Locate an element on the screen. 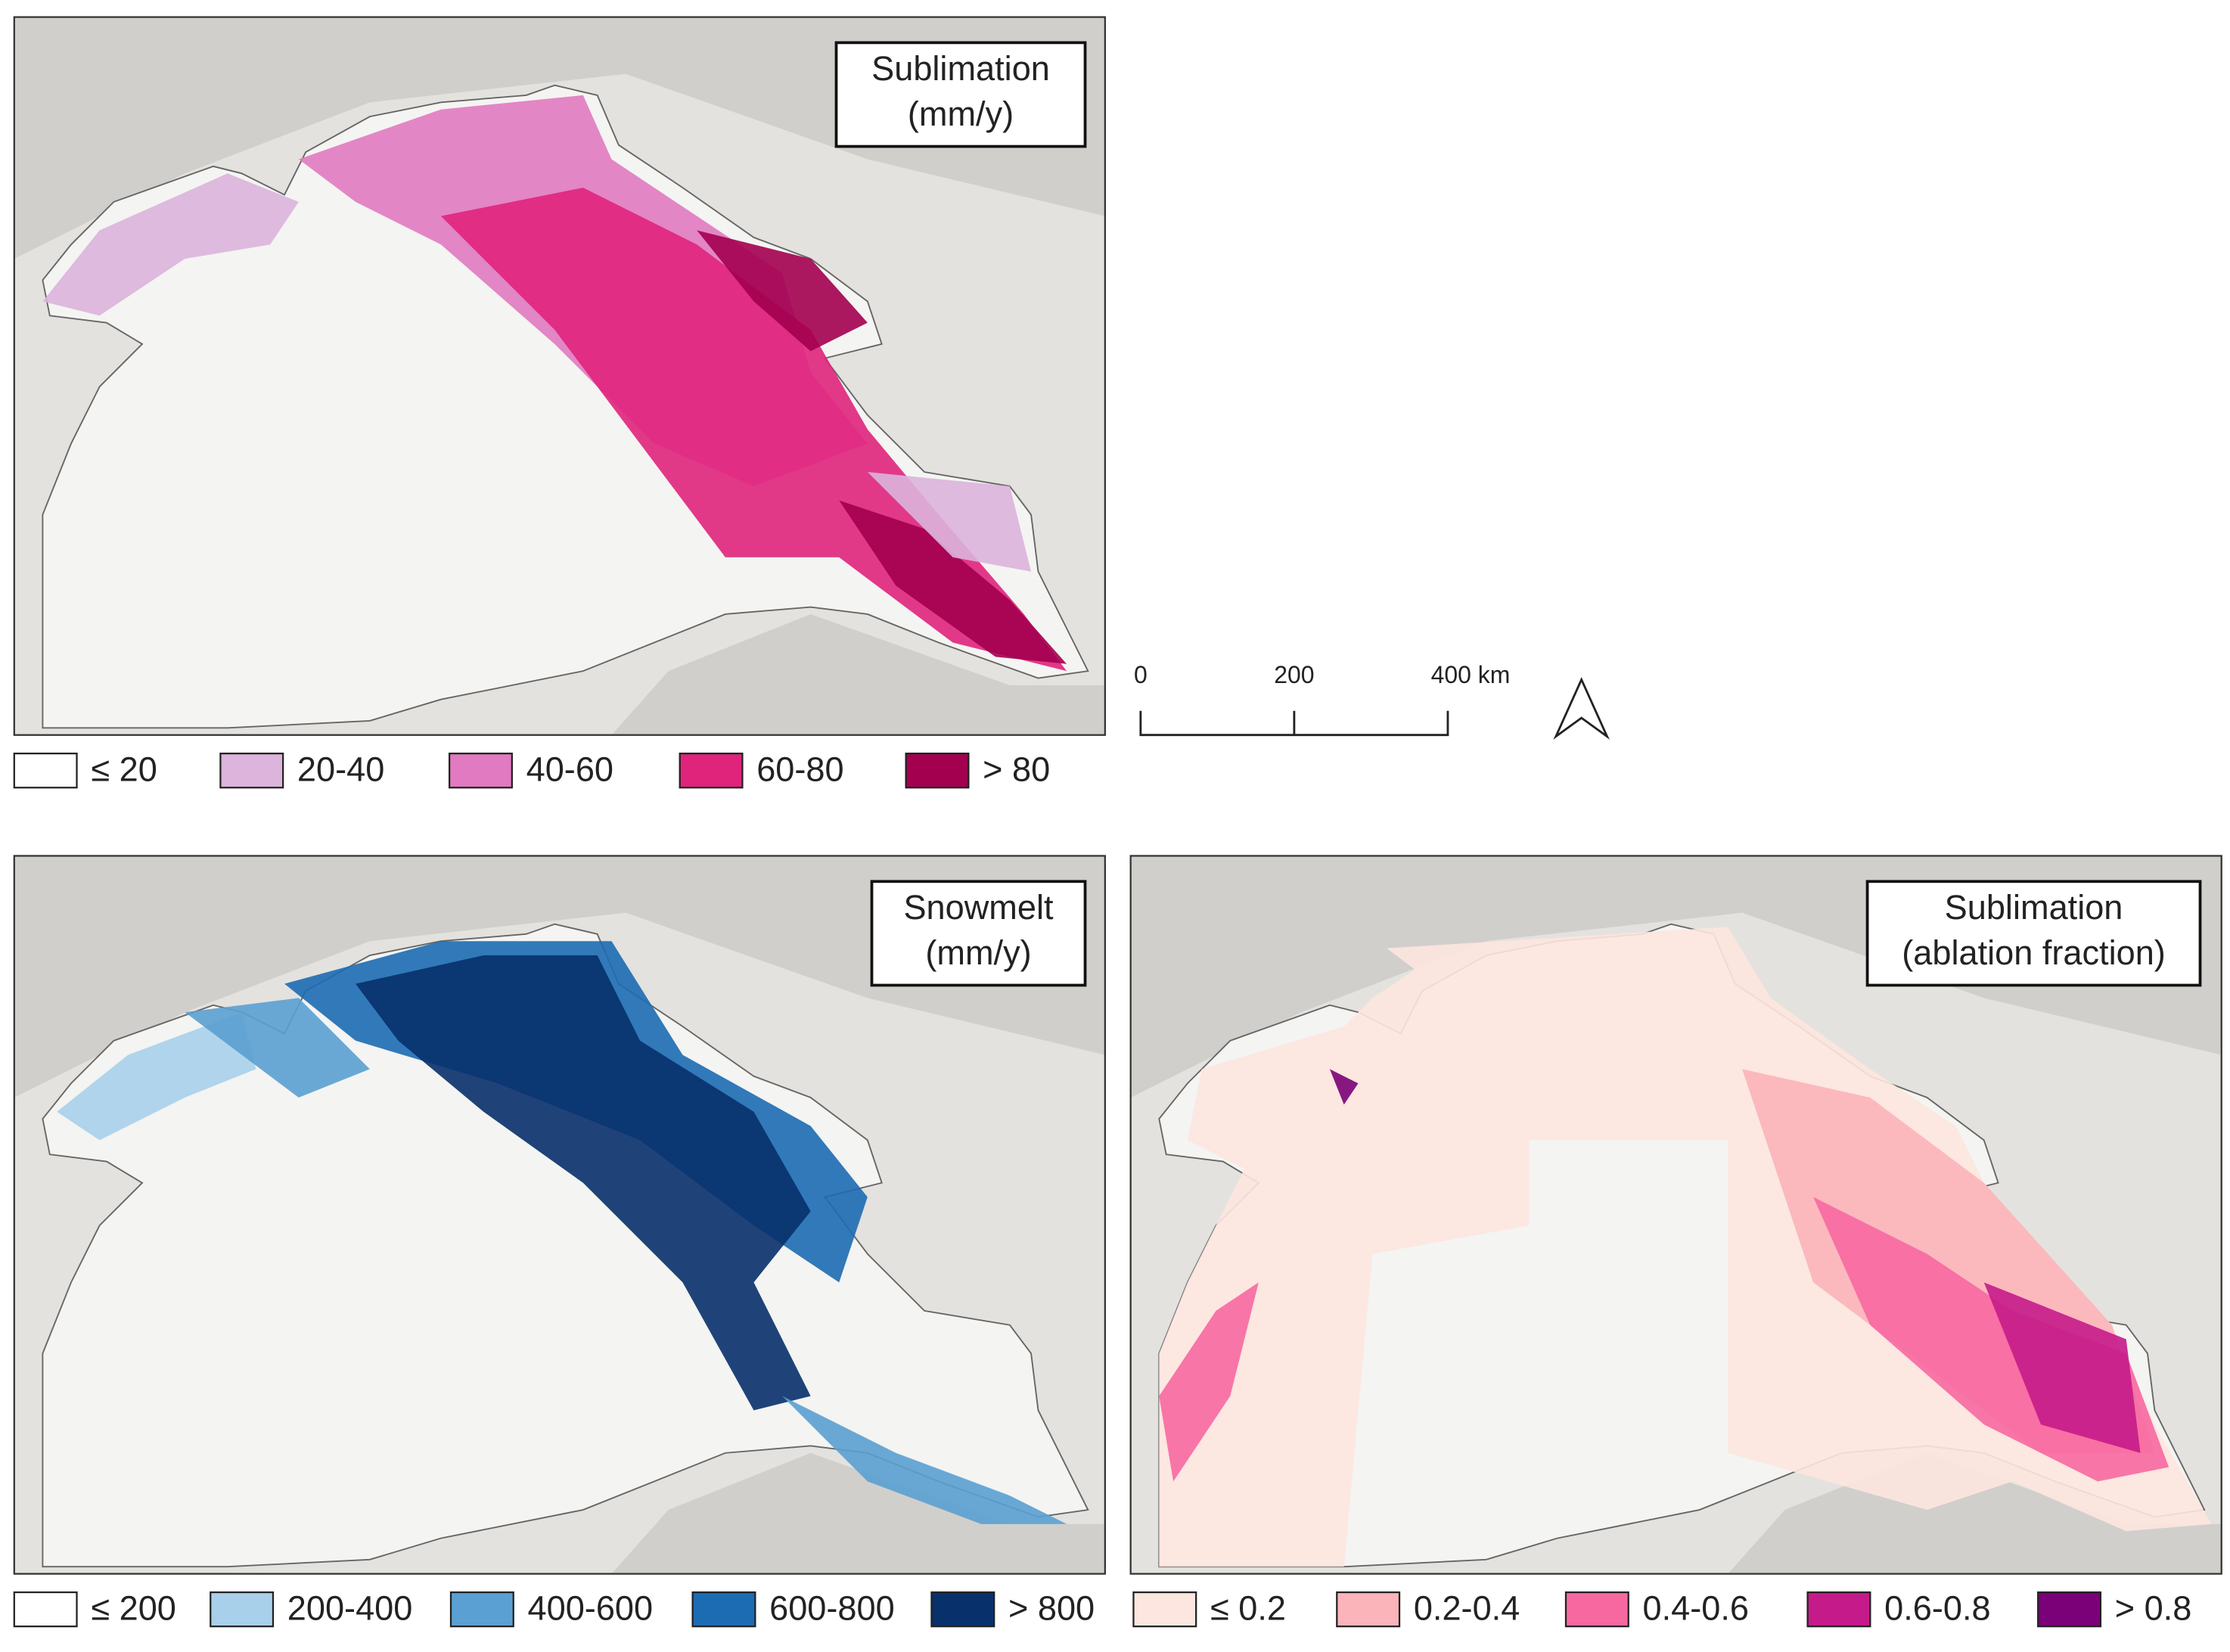 This screenshot has height=1652, width=2230. scale-bar is located at coordinates (1294, 723).